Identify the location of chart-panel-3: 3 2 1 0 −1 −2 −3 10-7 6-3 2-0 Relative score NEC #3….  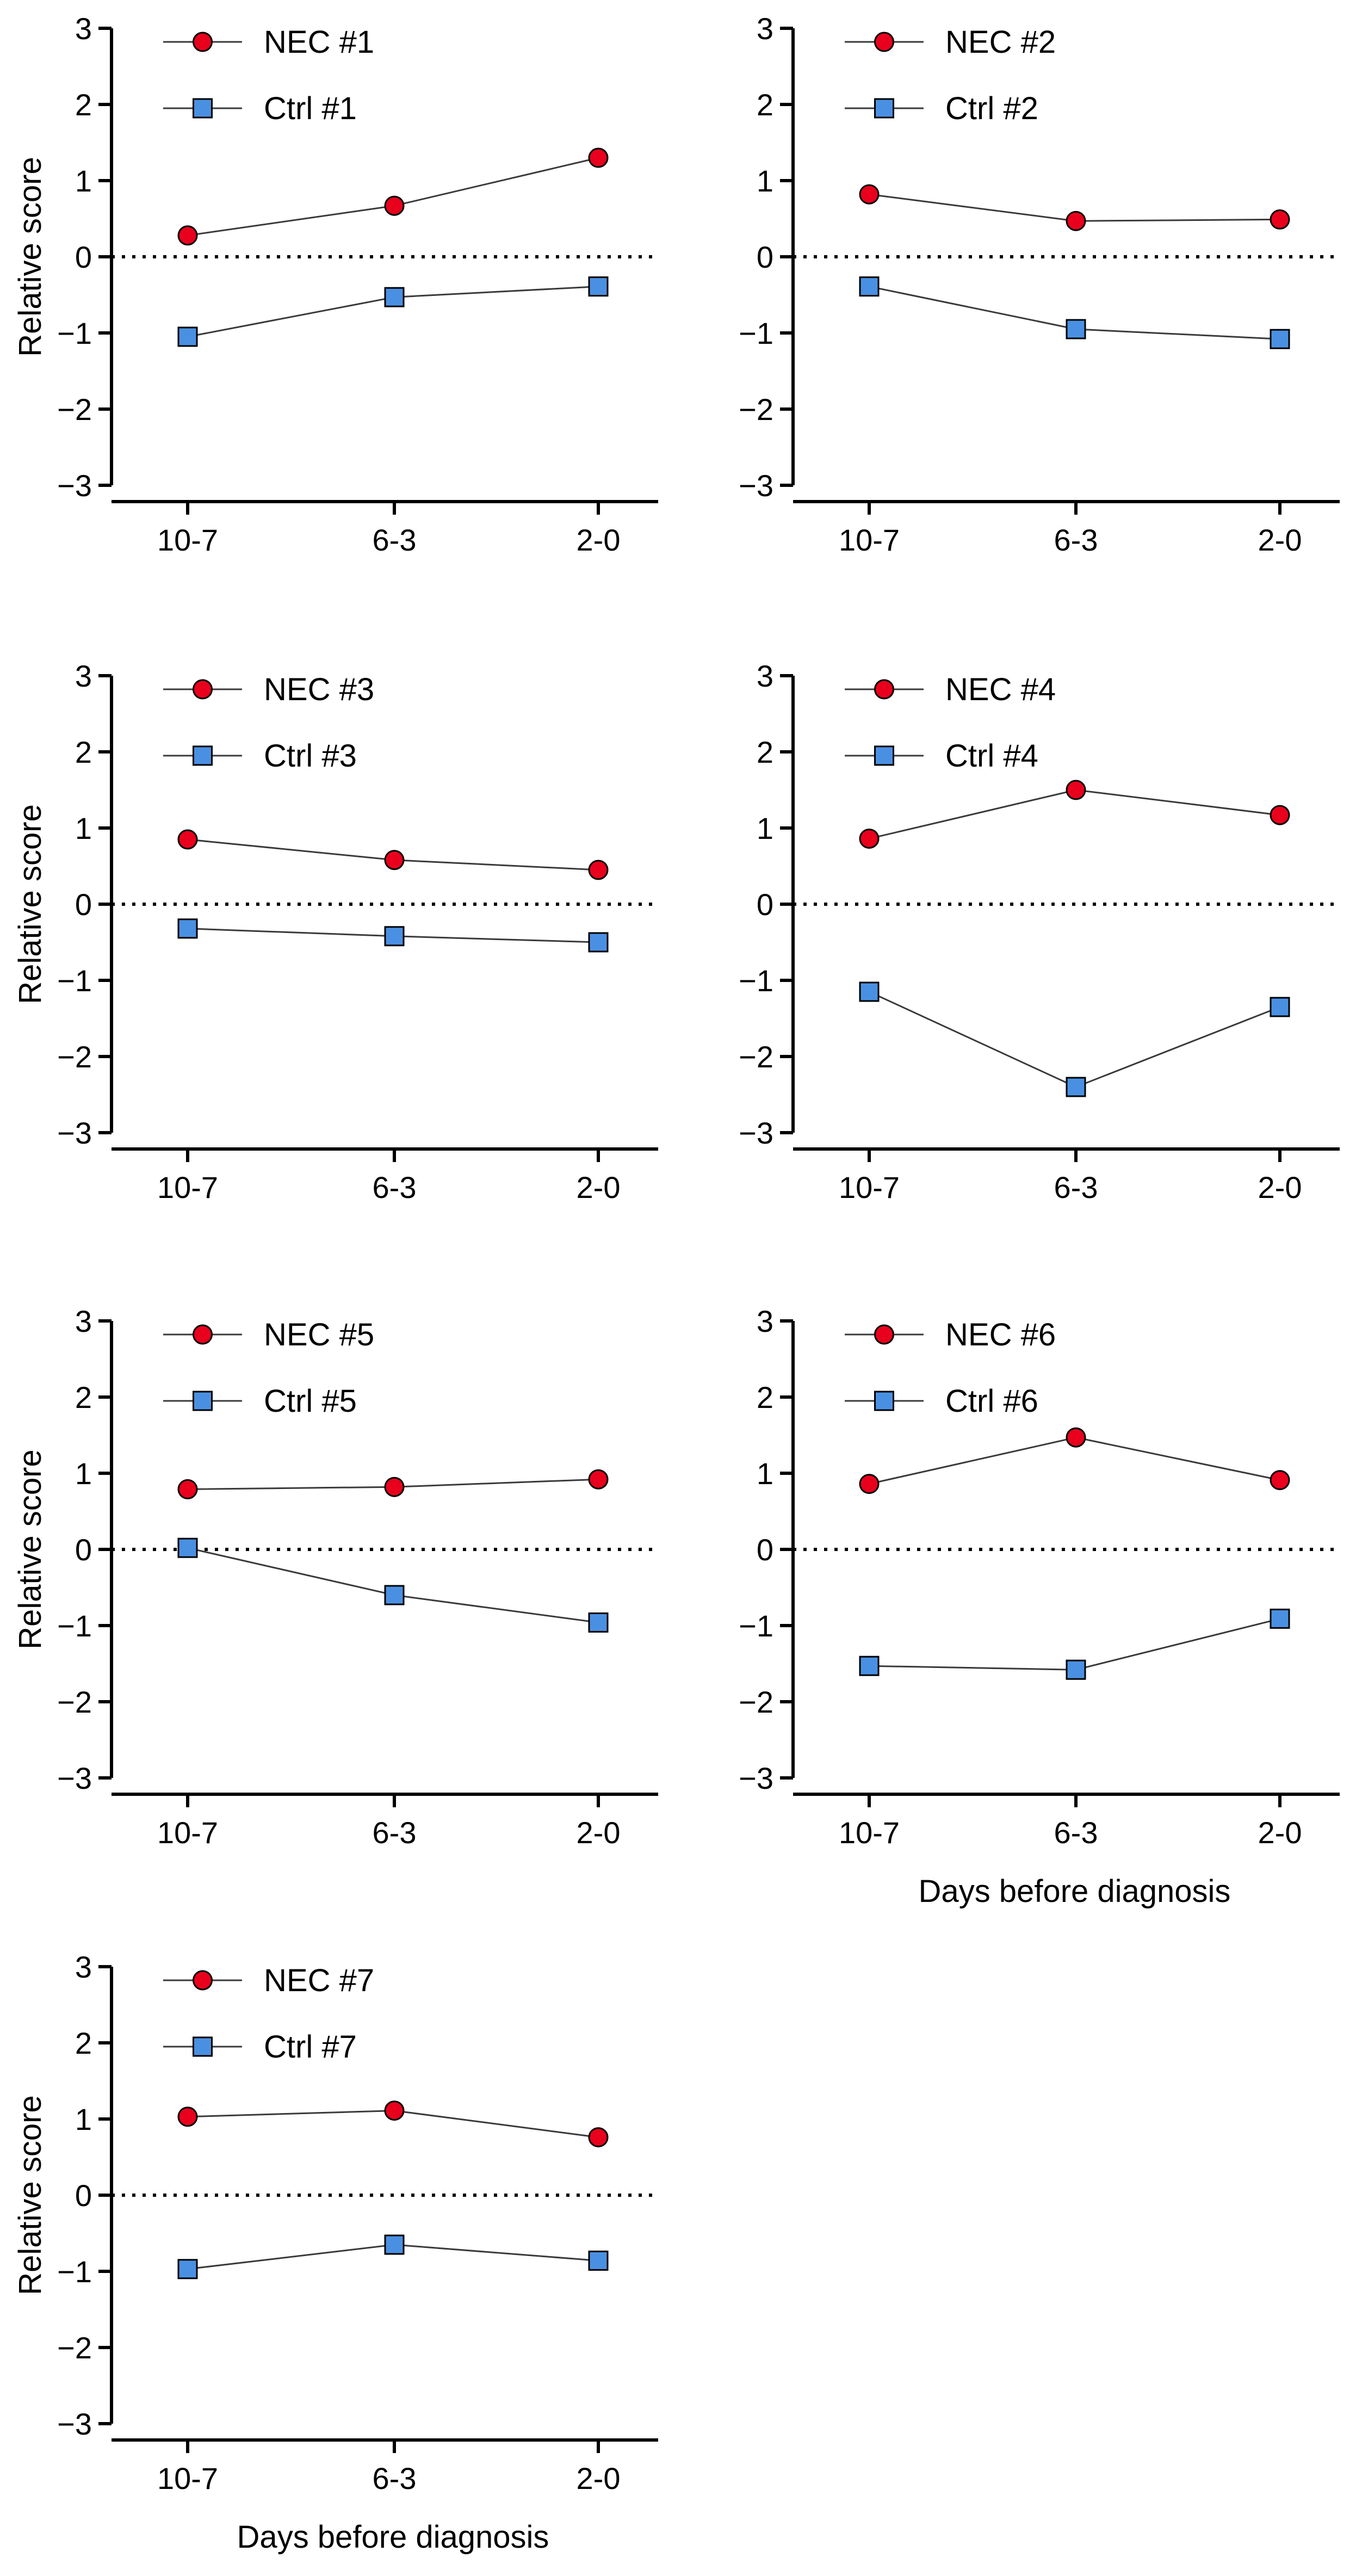
(336, 932).